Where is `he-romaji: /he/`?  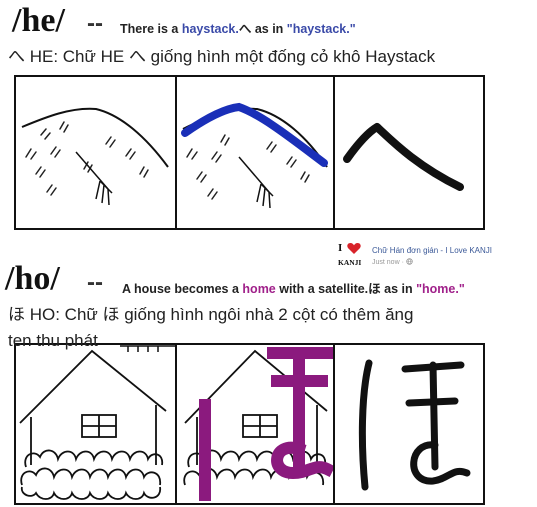
he-romaji: /he/ is located at coordinates (38, 20).